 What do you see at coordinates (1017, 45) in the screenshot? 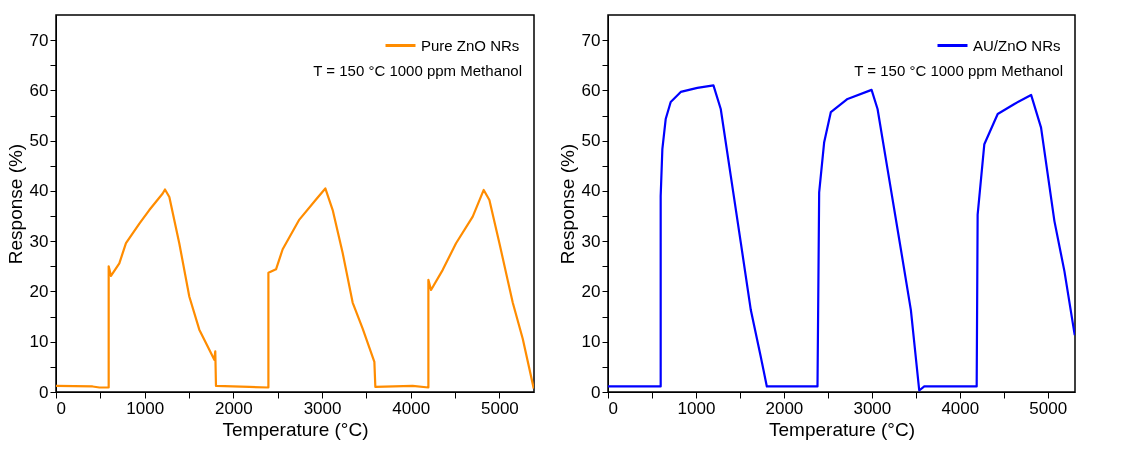
I see `legend-label: AU/ZnO NRs` at bounding box center [1017, 45].